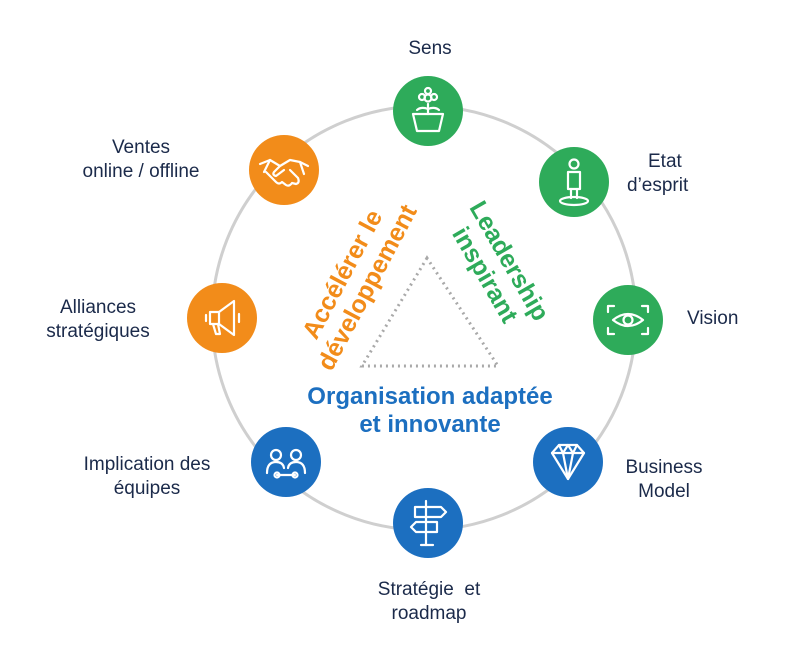 The image size is (800, 652). I want to click on person-standing-icon, so click(574, 182).